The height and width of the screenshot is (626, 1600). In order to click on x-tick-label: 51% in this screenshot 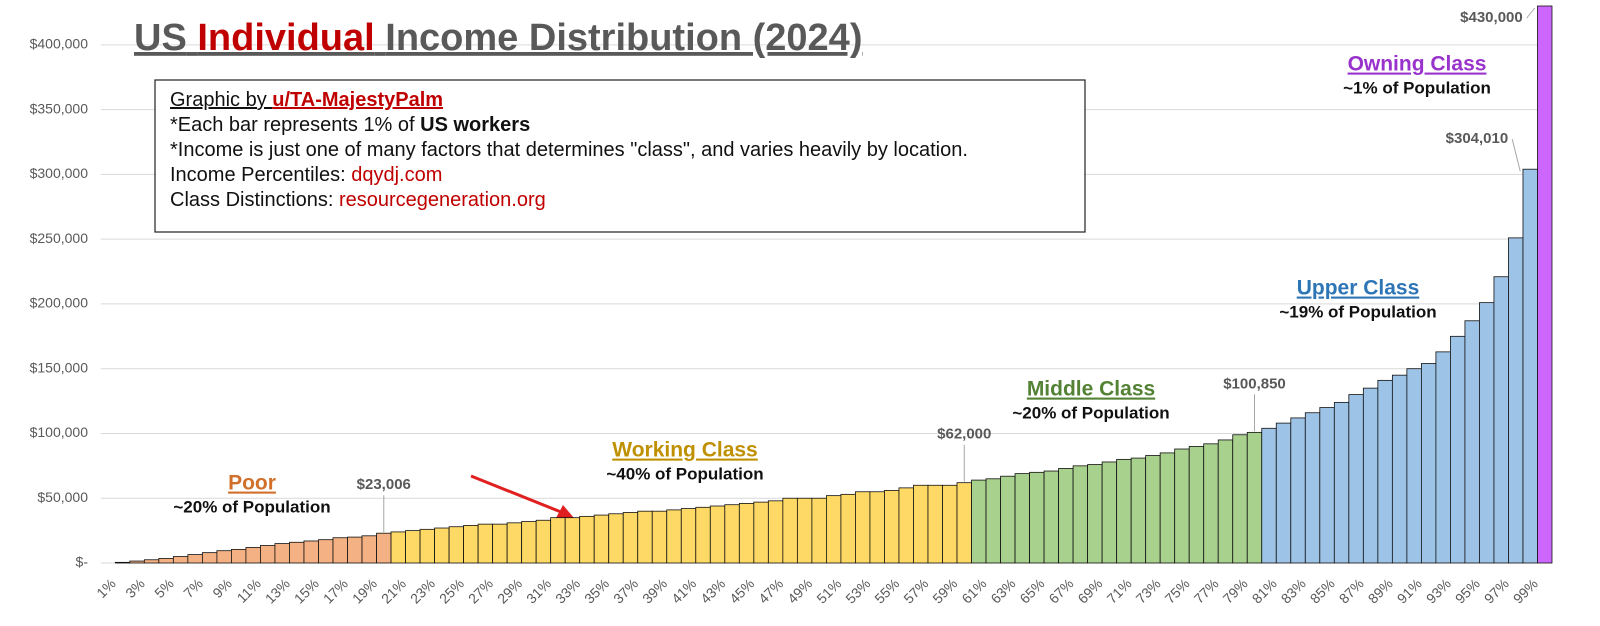, I will do `click(828, 590)`.